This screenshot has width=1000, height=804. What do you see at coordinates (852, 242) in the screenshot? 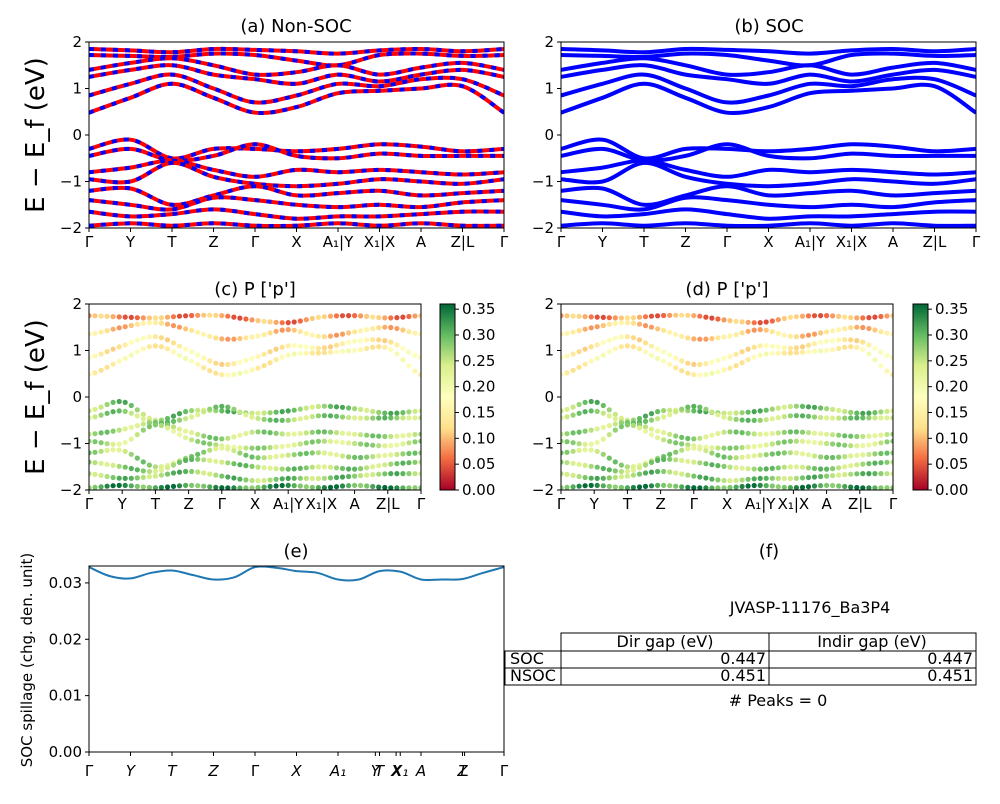
I see `x-tick-label: X₁|X` at bounding box center [852, 242].